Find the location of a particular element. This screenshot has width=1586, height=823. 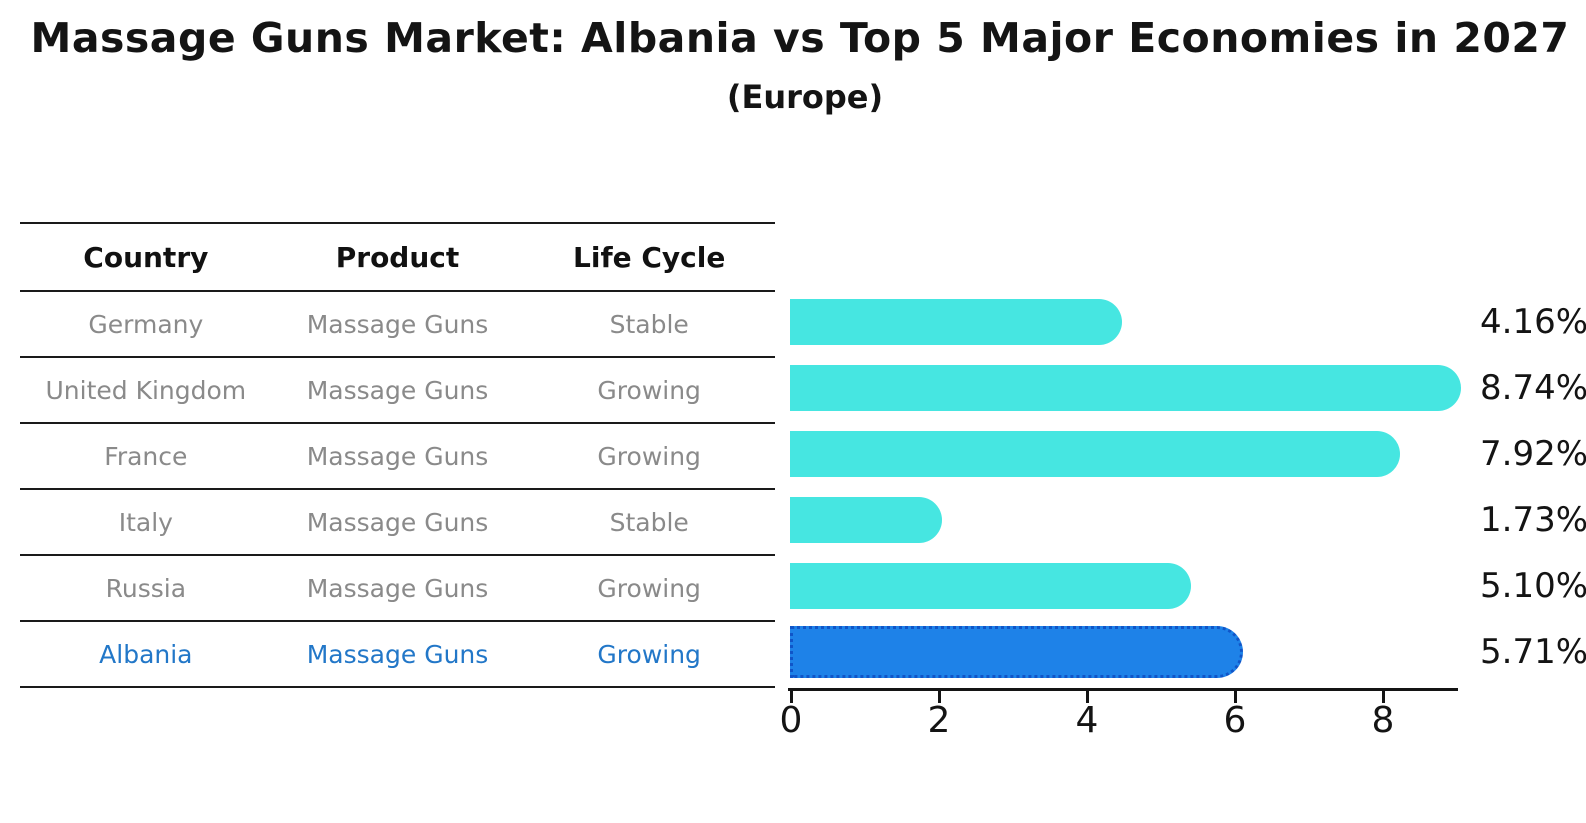

bar-russia is located at coordinates (990, 586).